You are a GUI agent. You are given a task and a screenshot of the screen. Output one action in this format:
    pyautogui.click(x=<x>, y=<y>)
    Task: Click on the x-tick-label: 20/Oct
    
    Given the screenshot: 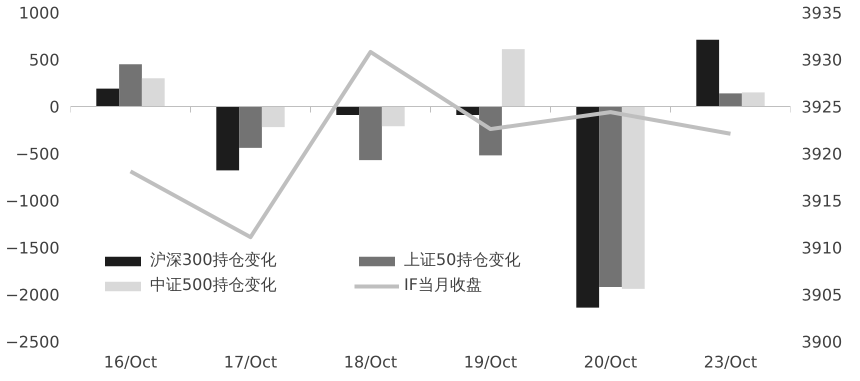 What is the action you would take?
    pyautogui.click(x=611, y=362)
    